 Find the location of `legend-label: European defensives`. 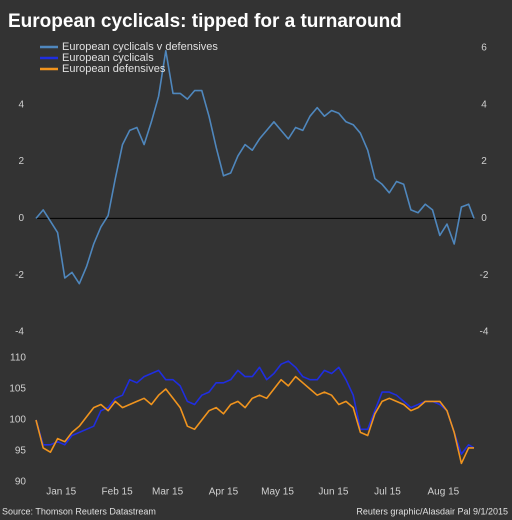

legend-label: European defensives is located at coordinates (114, 69).